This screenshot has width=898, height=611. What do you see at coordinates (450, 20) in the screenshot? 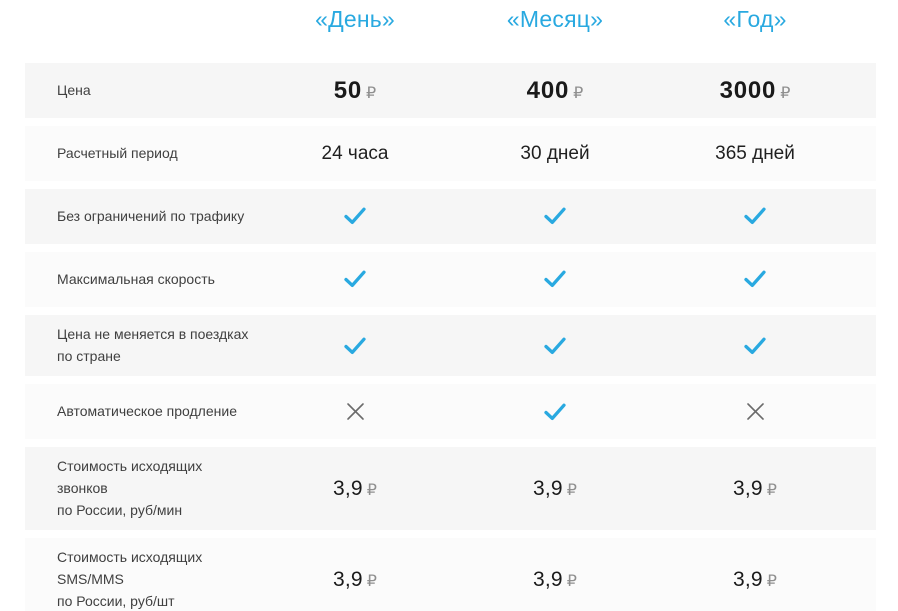
I see `table-header-row: «День» «Месяц» «Год»` at bounding box center [450, 20].